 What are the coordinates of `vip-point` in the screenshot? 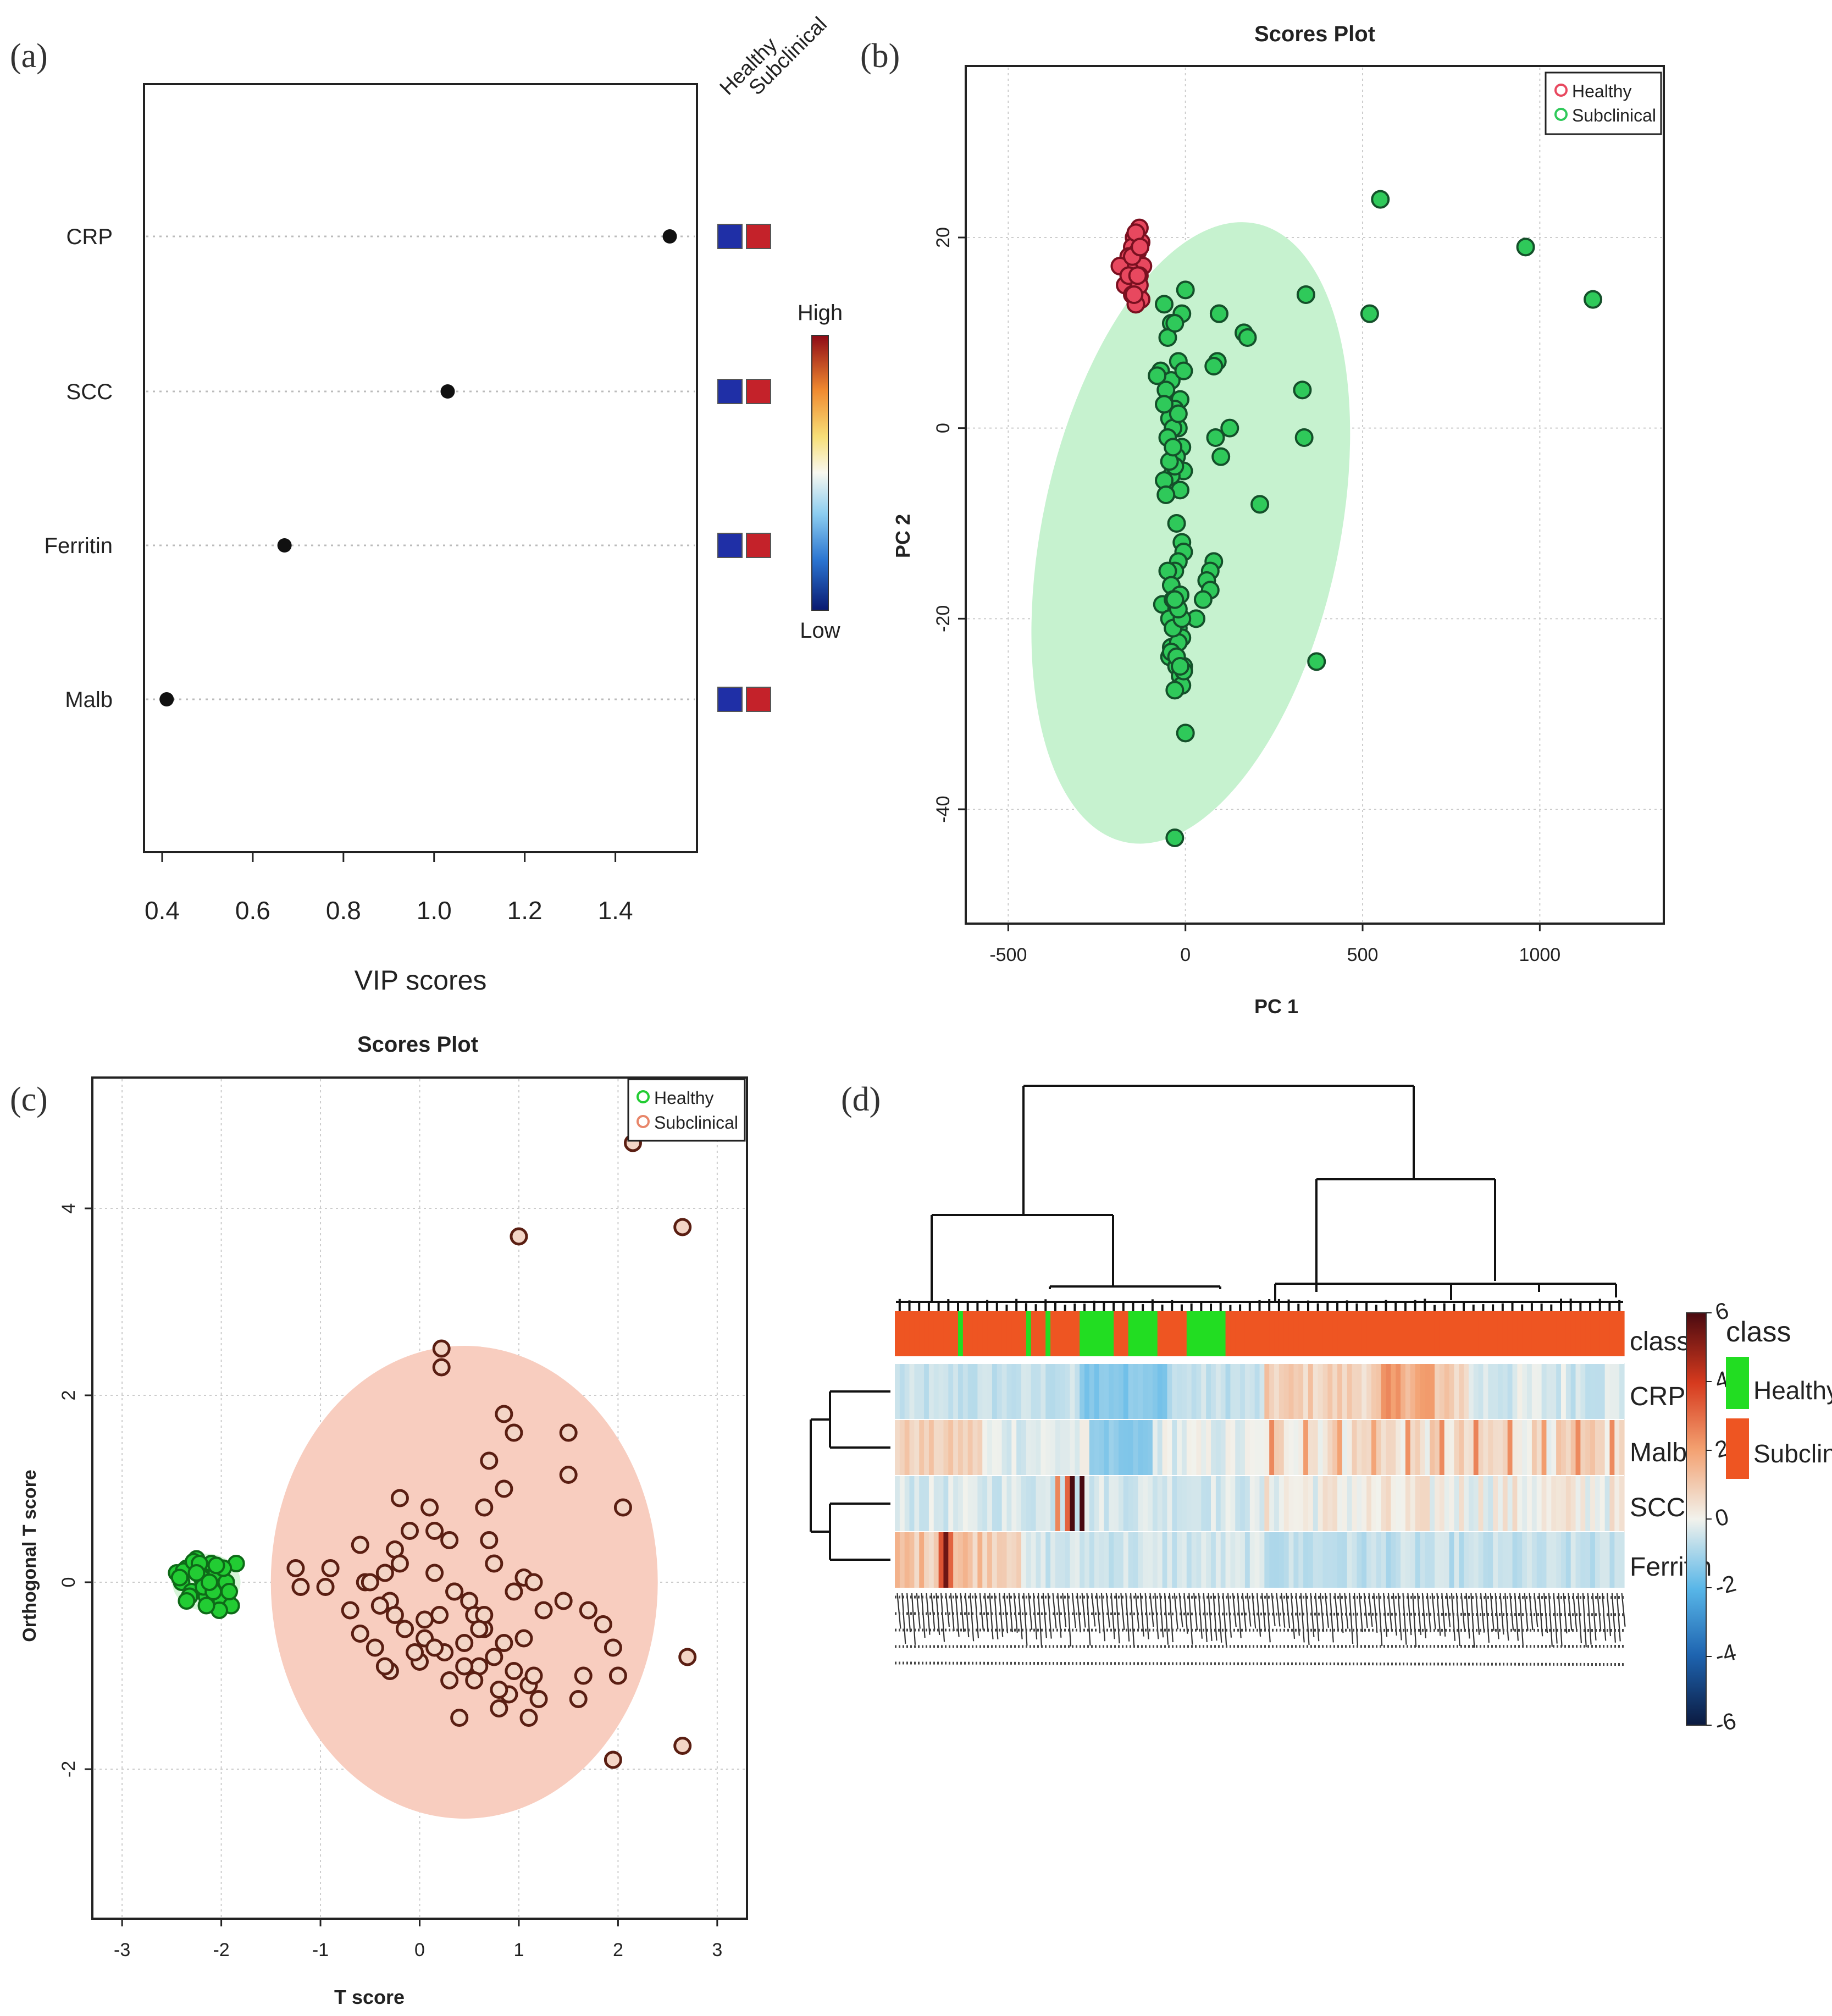 It's located at (447, 391).